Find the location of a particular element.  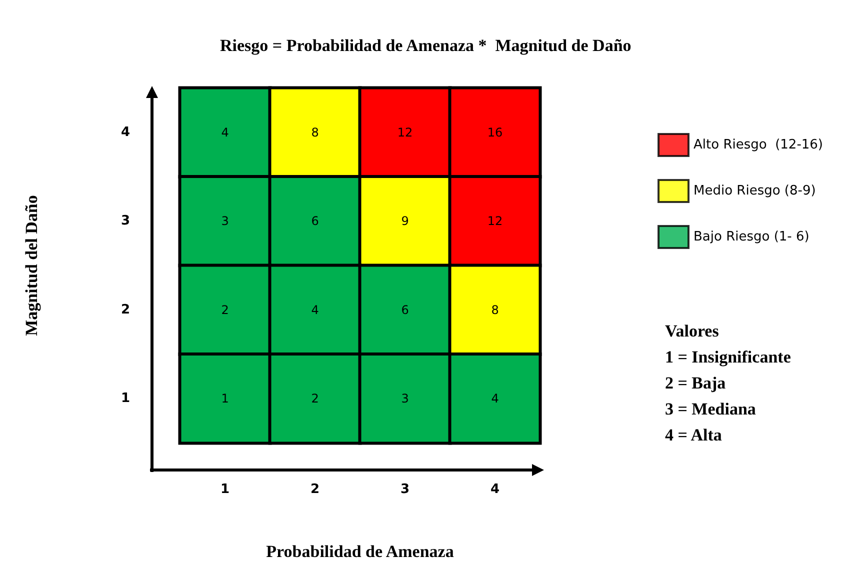

y-tick-label: 4 is located at coordinates (125, 132).